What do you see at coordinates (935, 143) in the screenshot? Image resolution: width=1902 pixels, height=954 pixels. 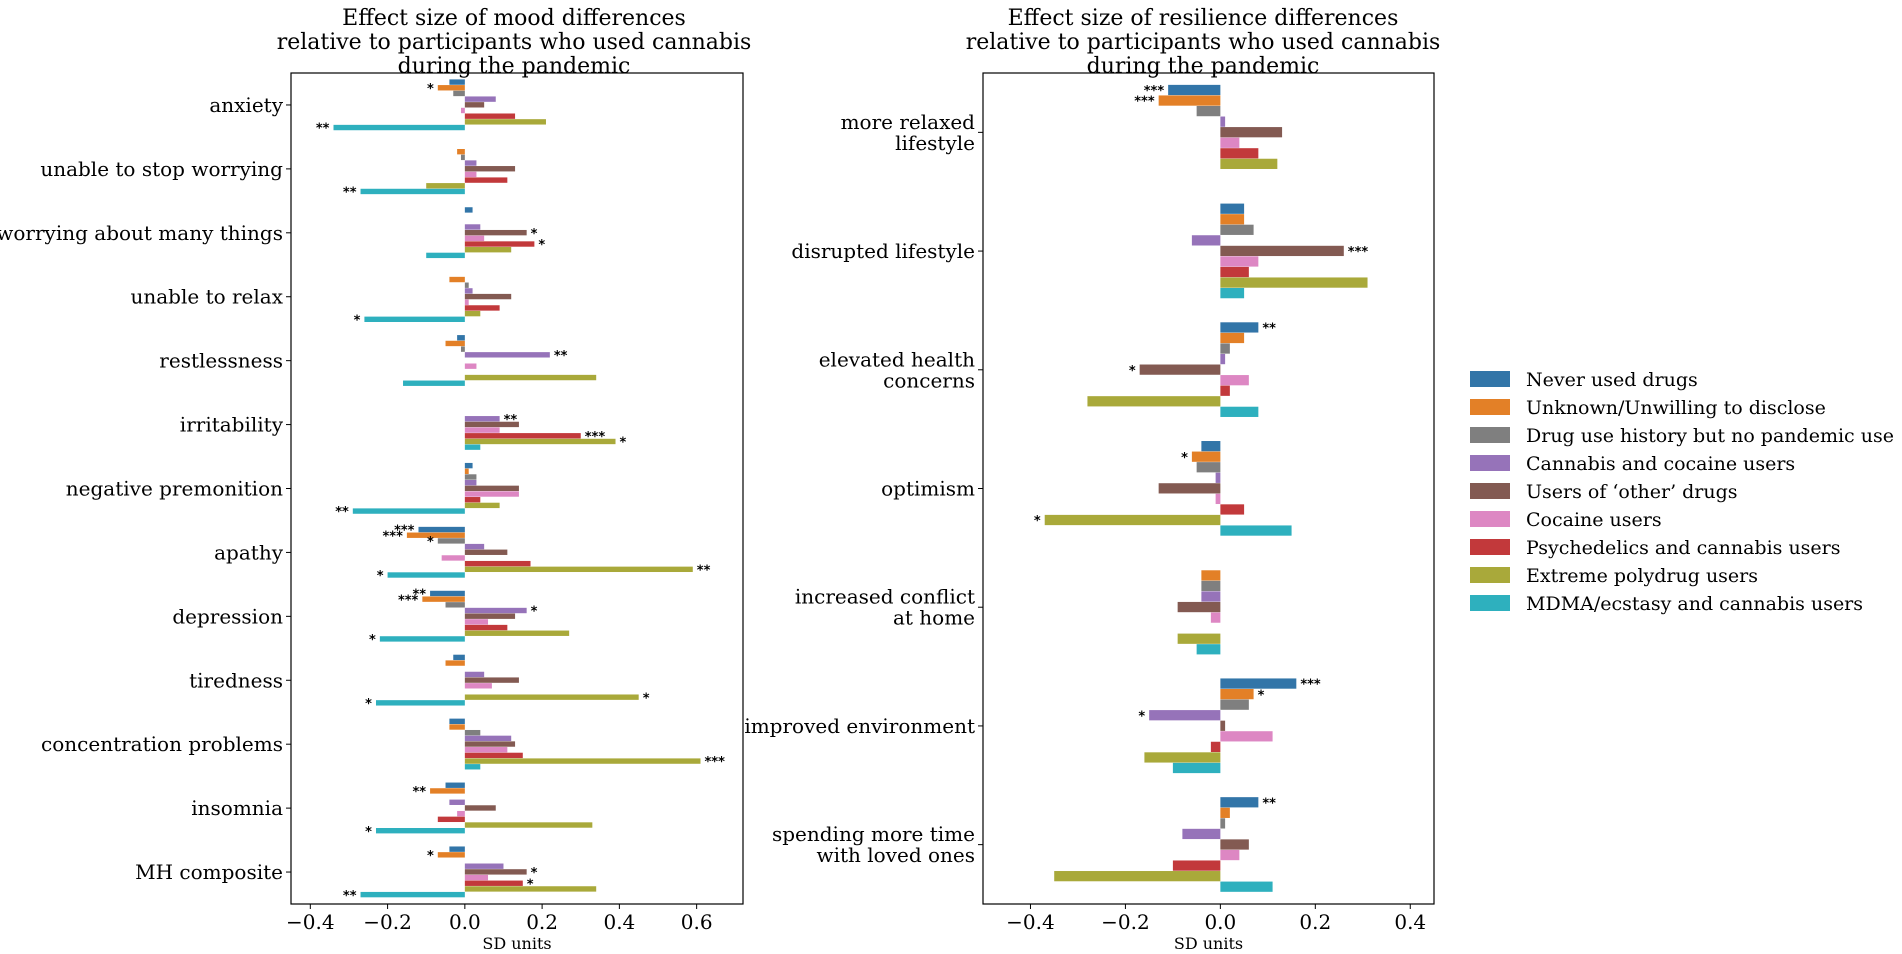 I see `category-label: lifestyle` at bounding box center [935, 143].